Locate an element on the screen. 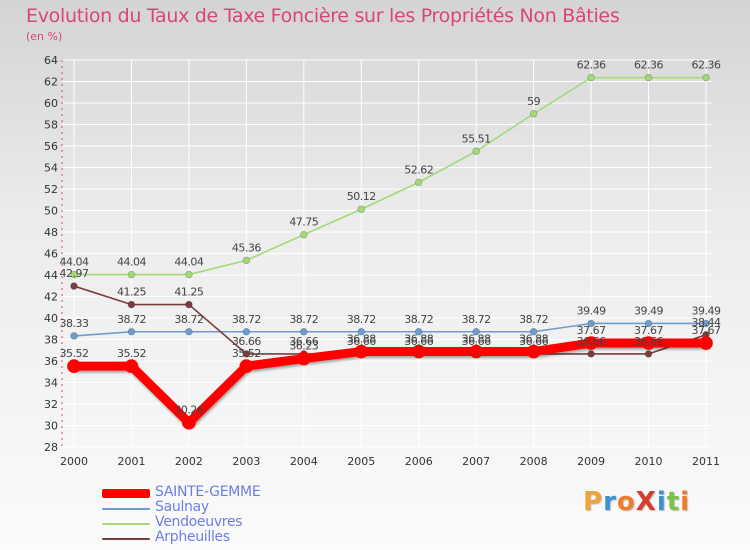 Image resolution: width=750 pixels, height=550 pixels. logo-letter: i is located at coordinates (661, 502).